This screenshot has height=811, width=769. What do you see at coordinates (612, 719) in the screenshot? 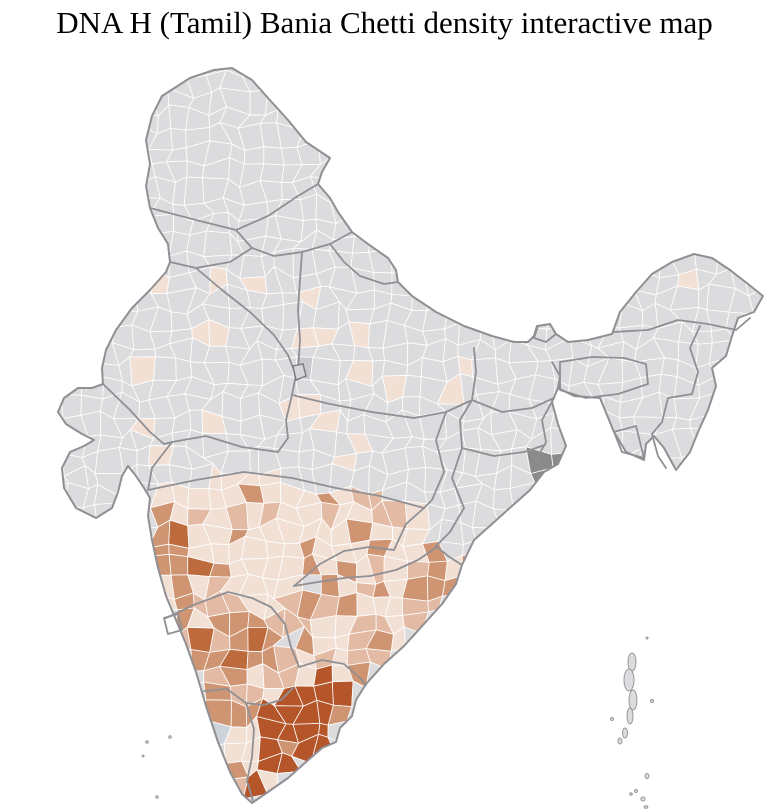
I see `island` at bounding box center [612, 719].